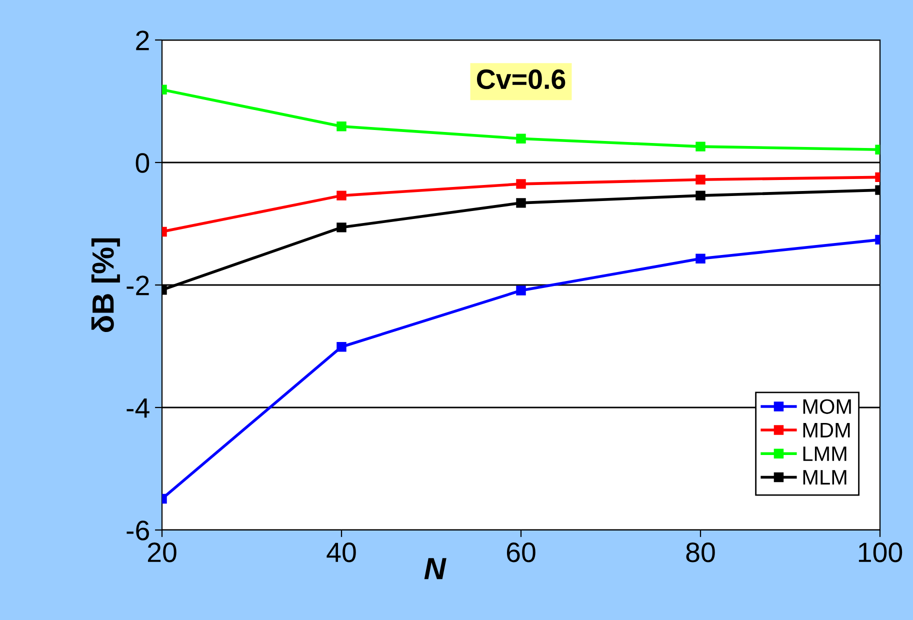 The height and width of the screenshot is (620, 913). I want to click on x-tick-label: 80, so click(700, 552).